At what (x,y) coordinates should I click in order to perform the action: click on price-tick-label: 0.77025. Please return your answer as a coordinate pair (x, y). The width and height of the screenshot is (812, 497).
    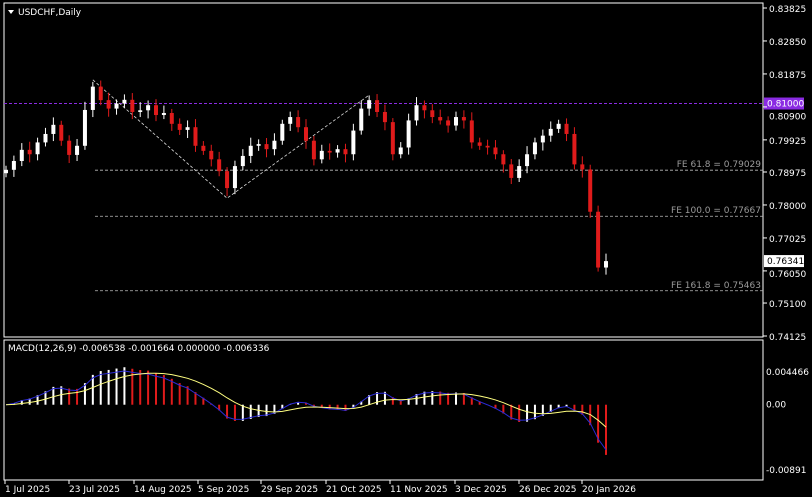
    Looking at the image, I should click on (787, 240).